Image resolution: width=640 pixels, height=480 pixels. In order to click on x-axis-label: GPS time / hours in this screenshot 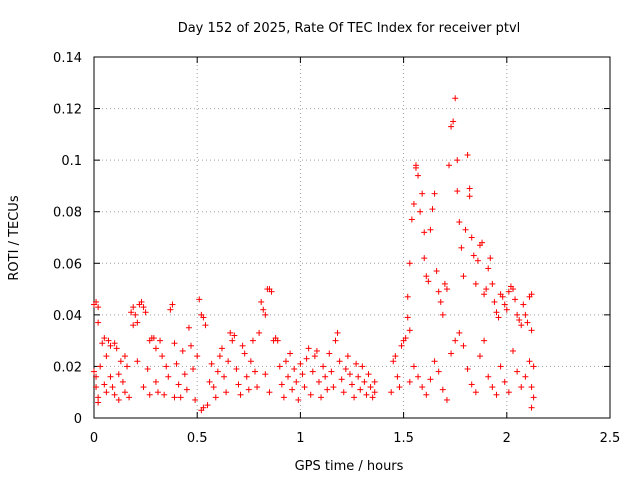, I will do `click(349, 466)`.